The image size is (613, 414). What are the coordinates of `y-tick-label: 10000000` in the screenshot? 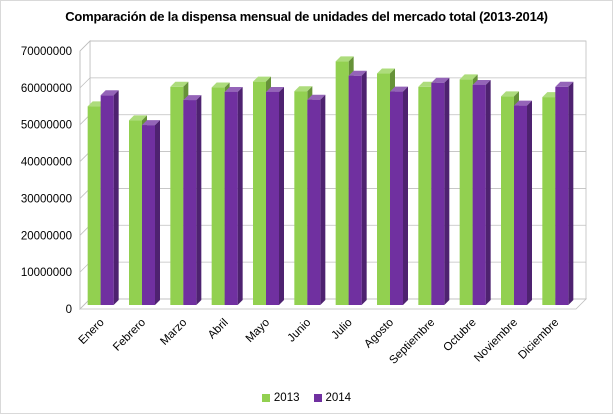 It's located at (46, 273).